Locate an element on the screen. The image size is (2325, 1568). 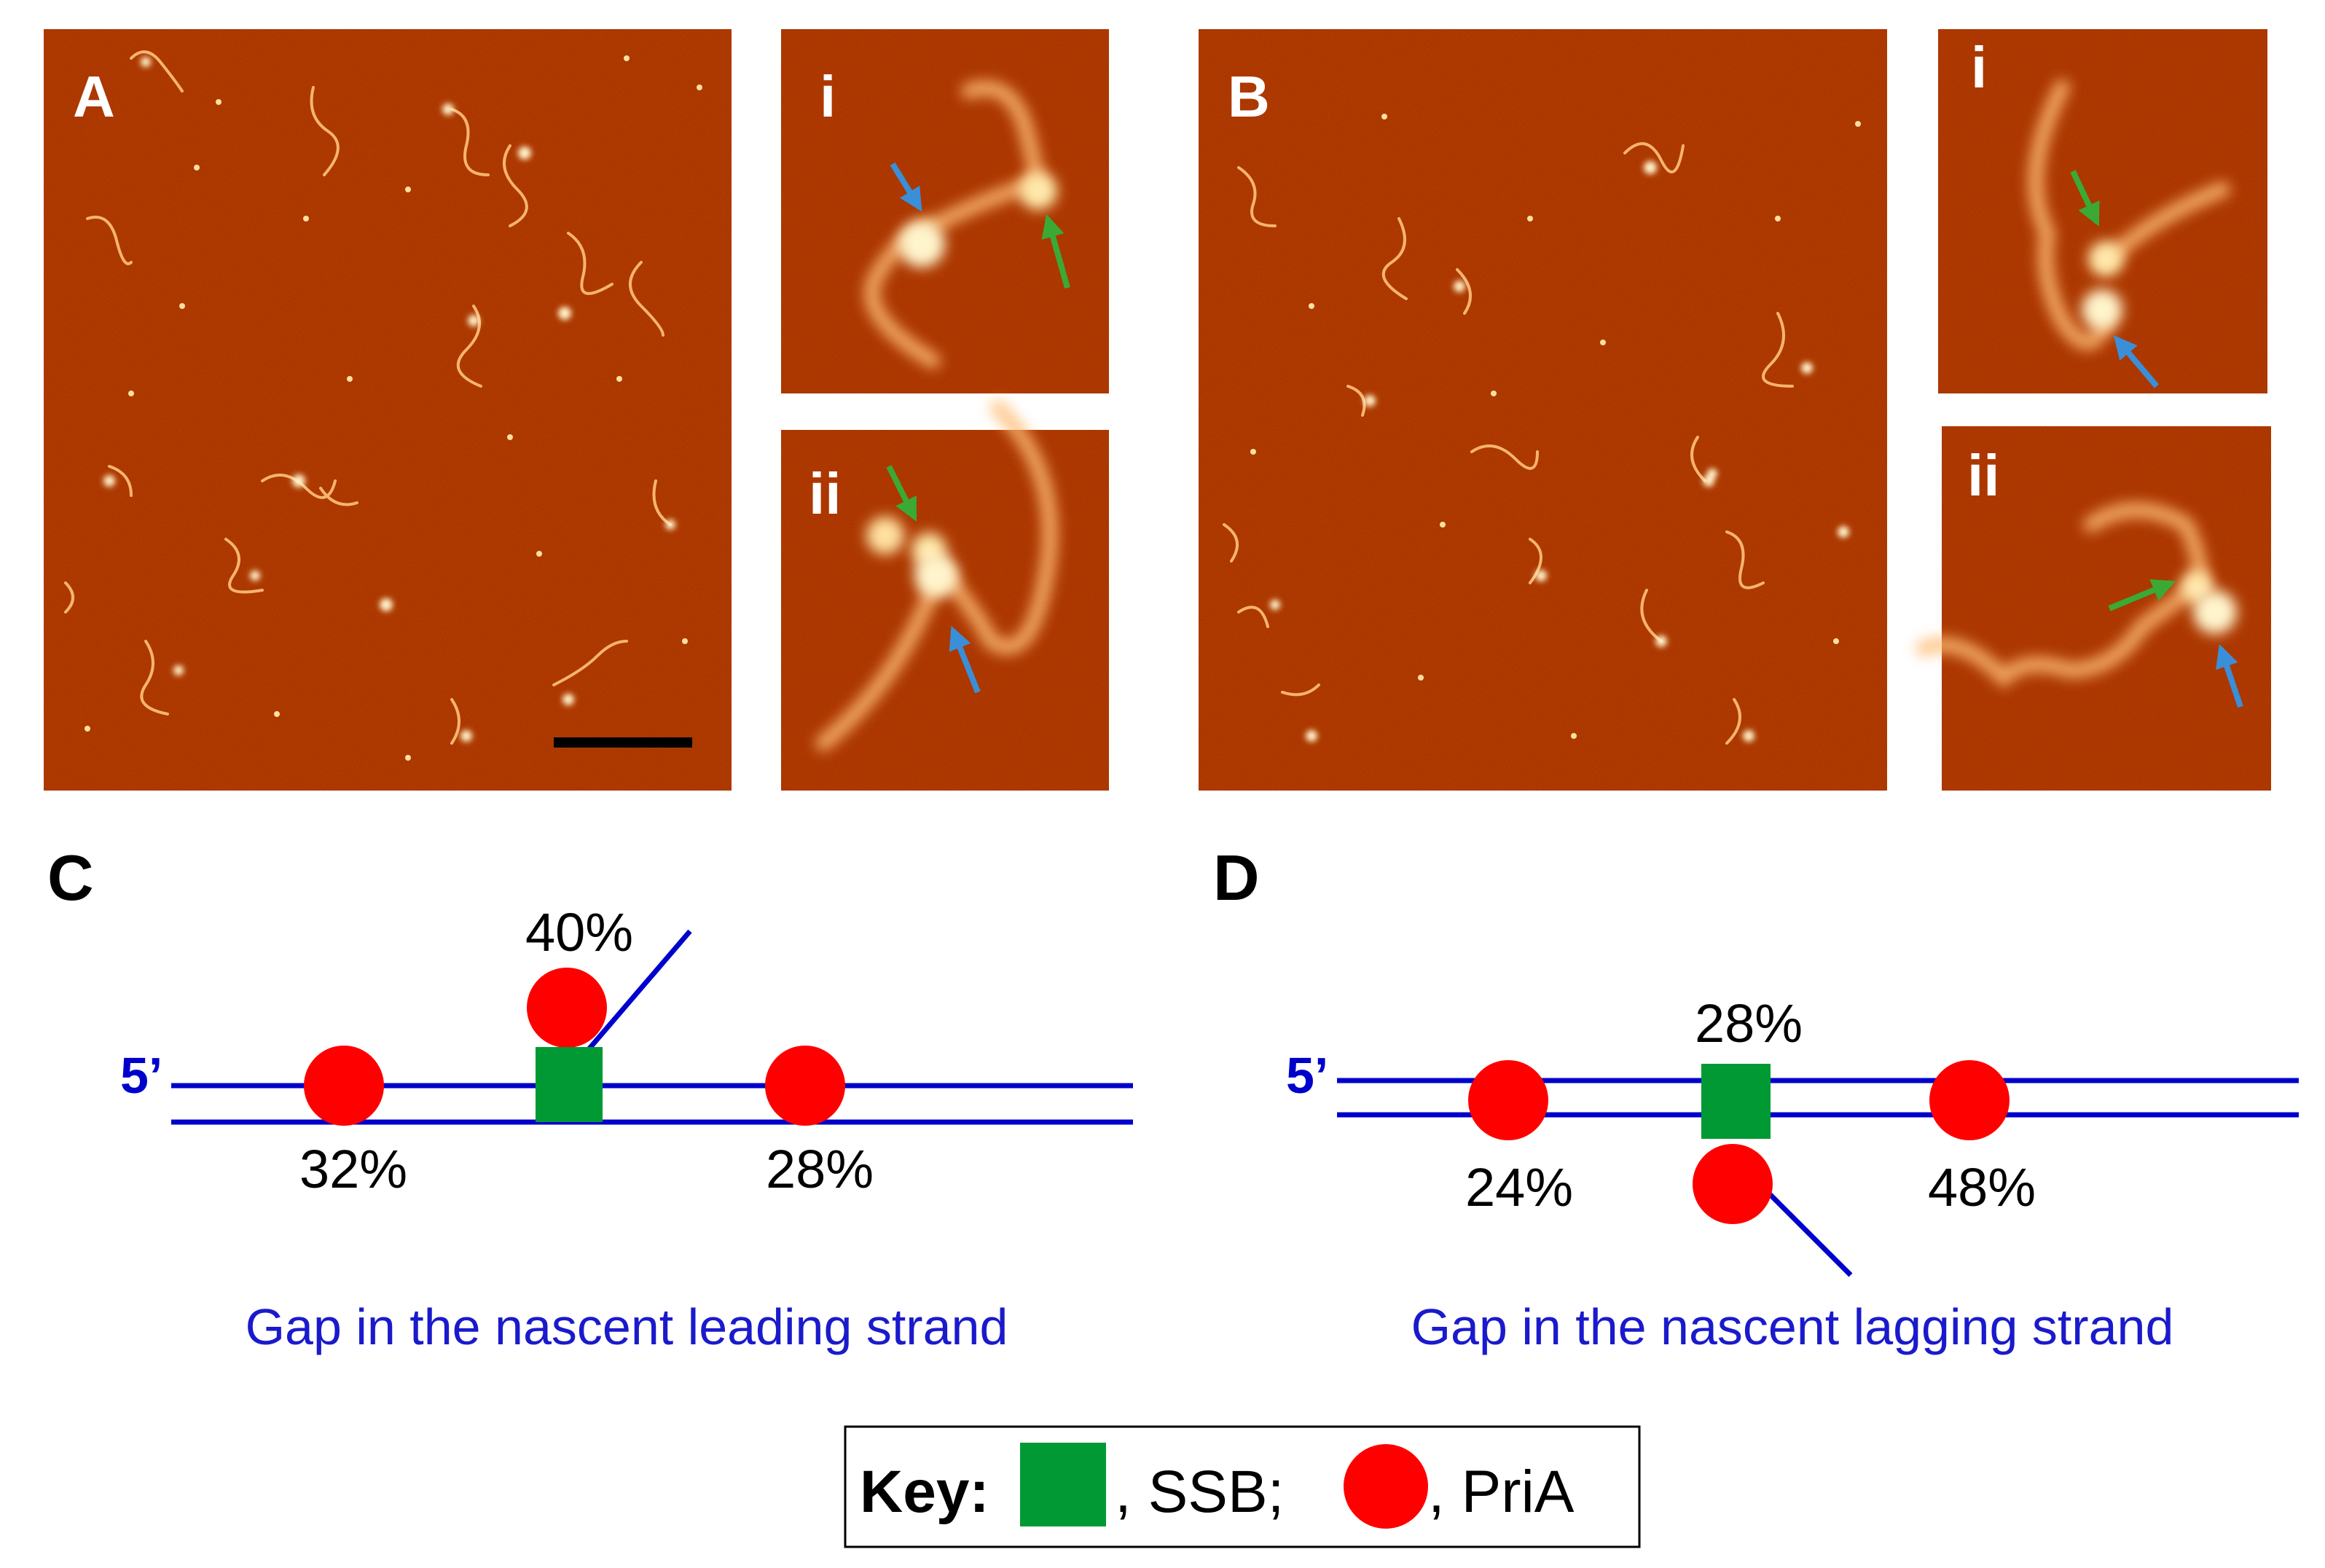
legend-ssb-text: , SSB; is located at coordinates (1199, 1492).